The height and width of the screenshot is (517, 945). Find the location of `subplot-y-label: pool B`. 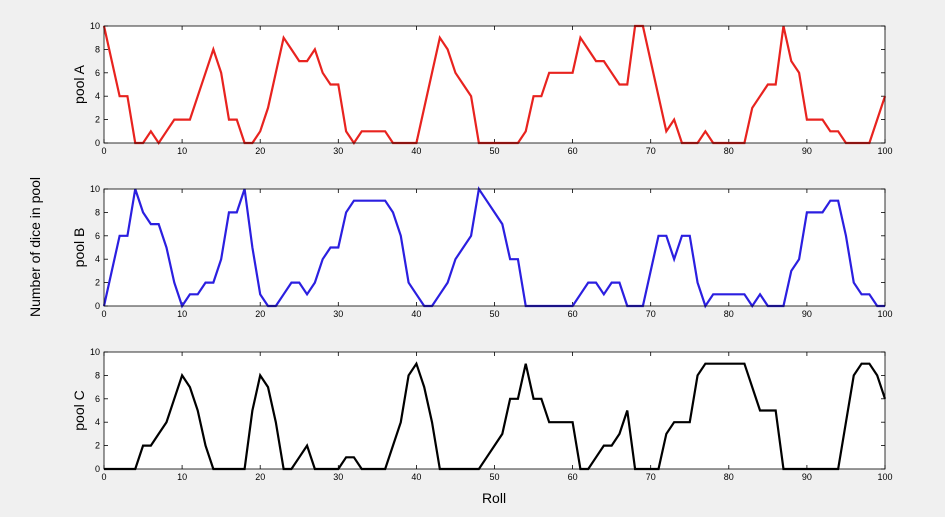

subplot-y-label: pool B is located at coordinates (79, 248).